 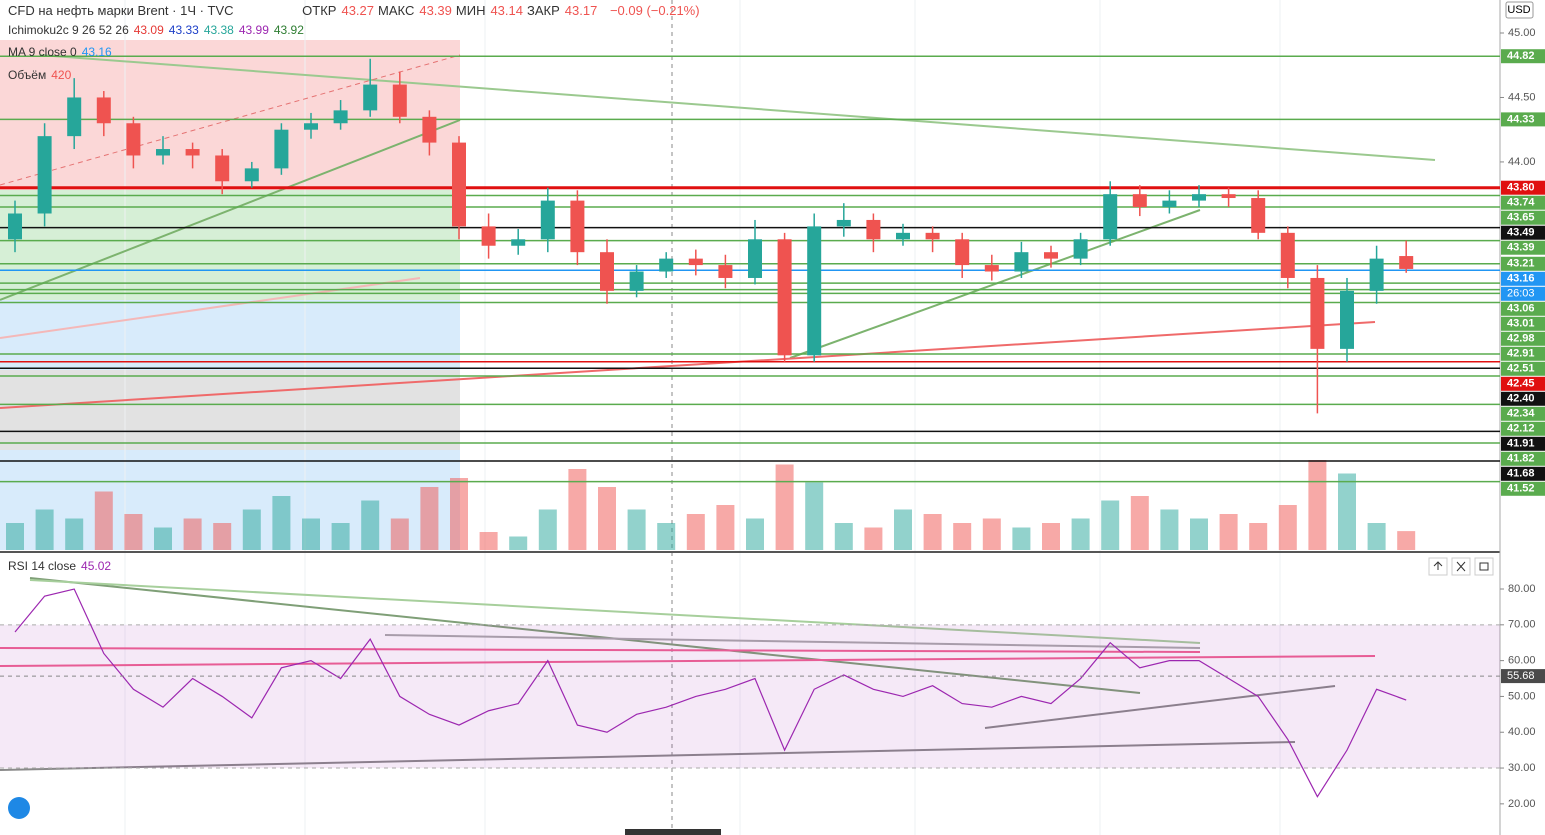 I want to click on level-label: 43.80, so click(x=1521, y=188).